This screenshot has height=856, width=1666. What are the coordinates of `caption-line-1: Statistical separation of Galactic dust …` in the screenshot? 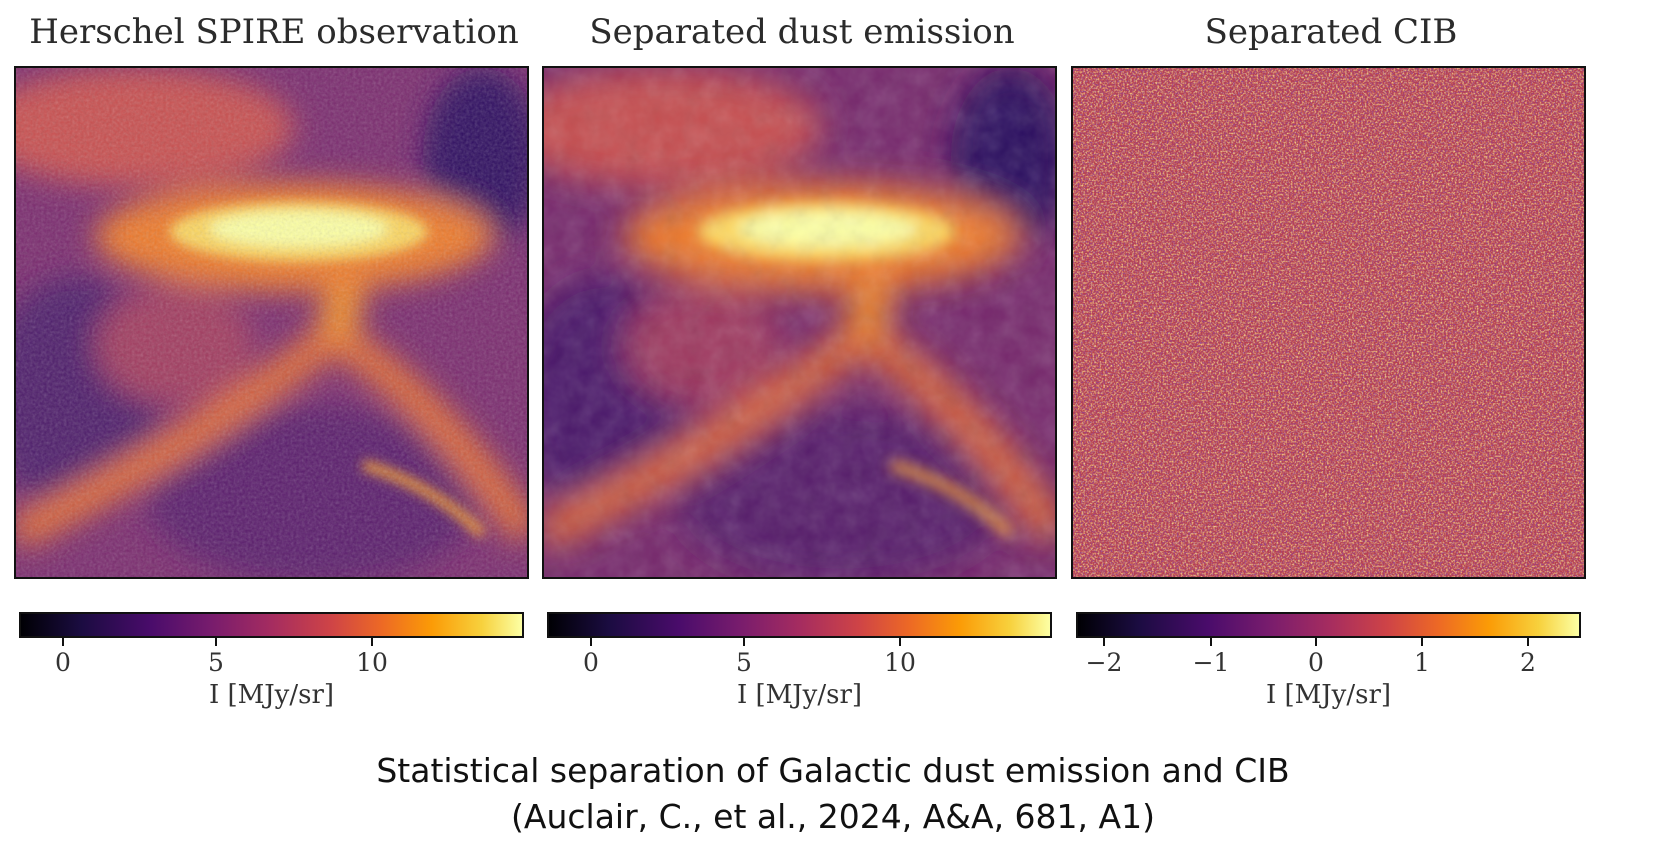 It's located at (833, 770).